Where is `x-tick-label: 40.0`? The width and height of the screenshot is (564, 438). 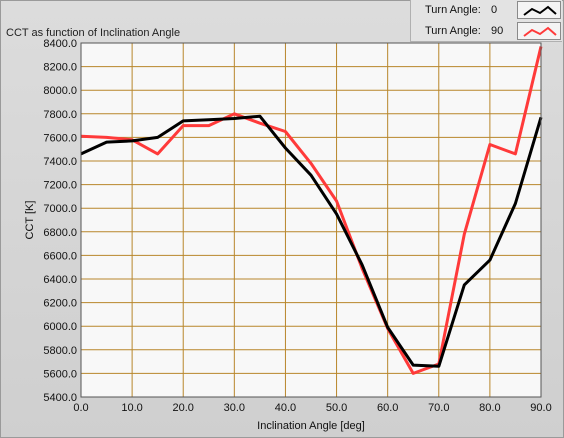 x-tick-label: 40.0 is located at coordinates (285, 408).